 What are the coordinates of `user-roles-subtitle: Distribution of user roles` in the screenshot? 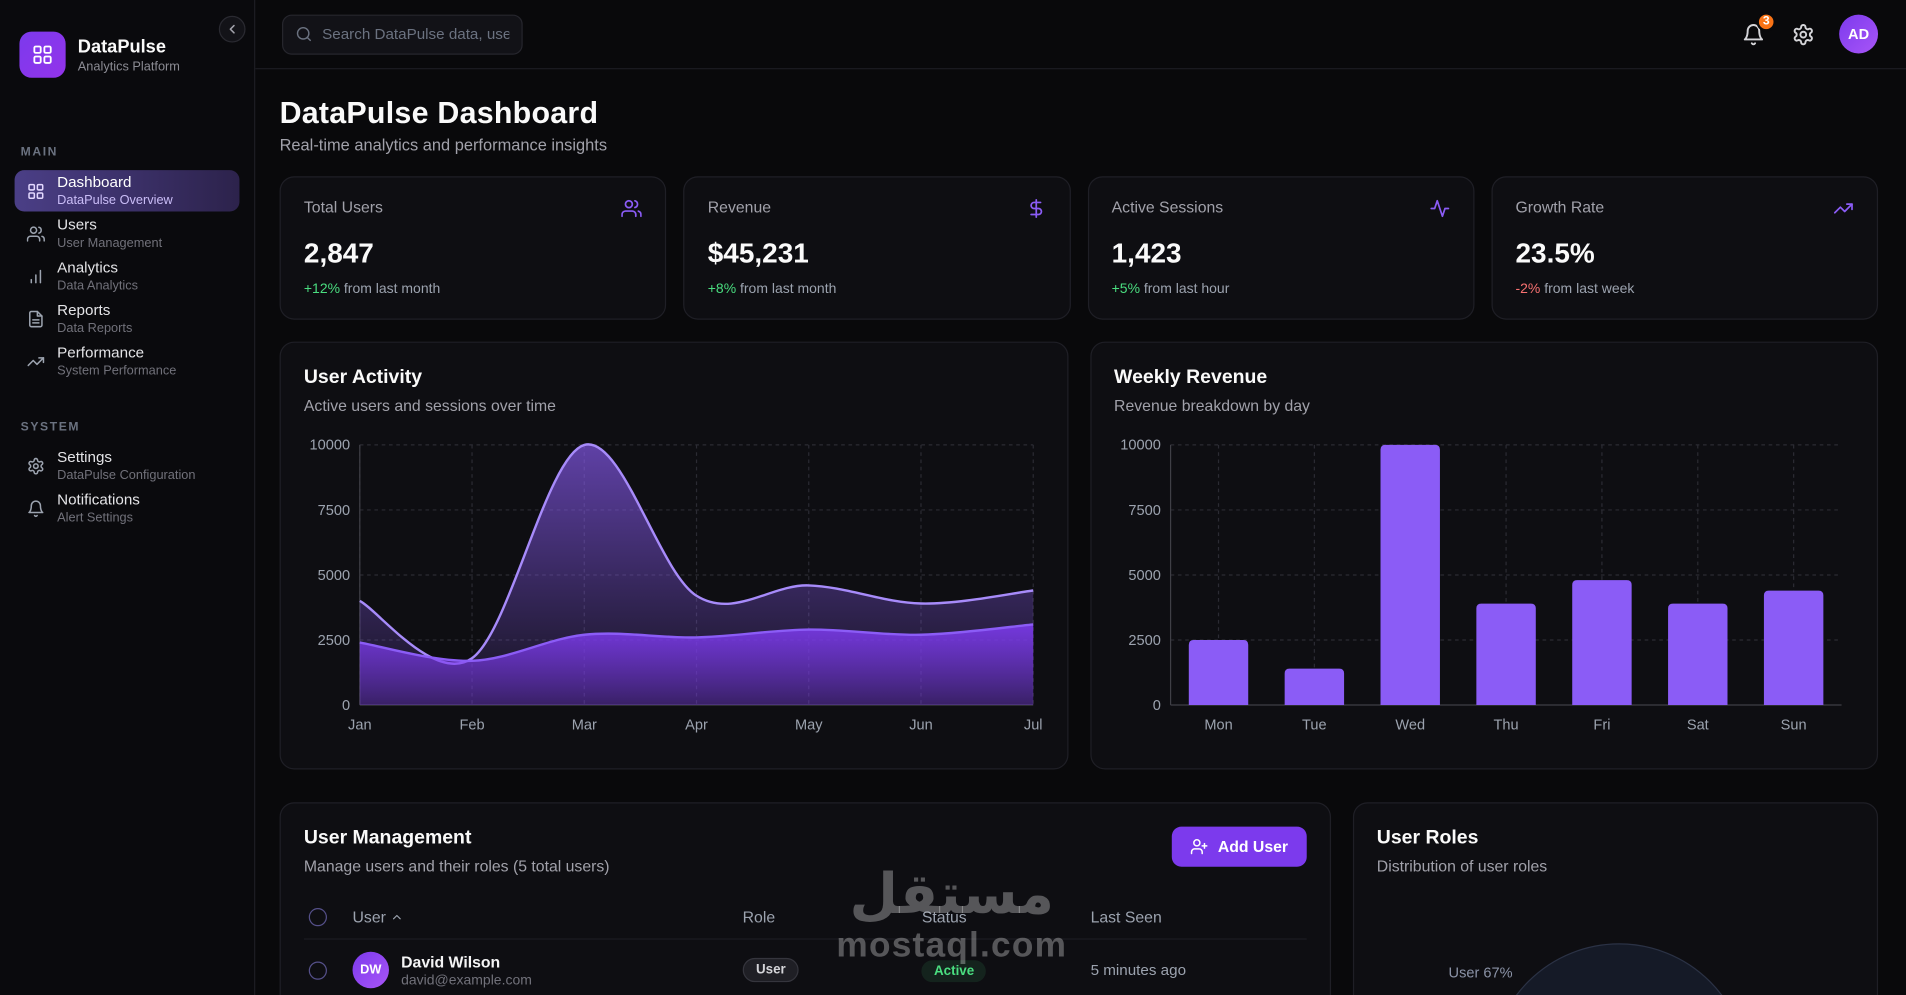 It's located at (1462, 866).